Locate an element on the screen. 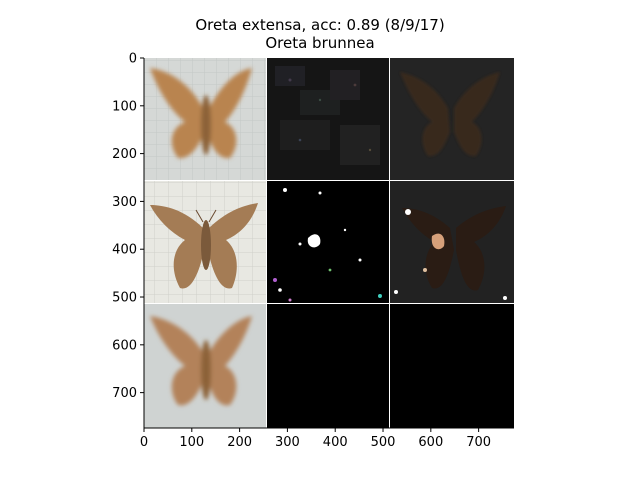 This screenshot has height=480, width=640. x-axis: 0 100 200 300 400 500 600 700 is located at coordinates (315, 439).